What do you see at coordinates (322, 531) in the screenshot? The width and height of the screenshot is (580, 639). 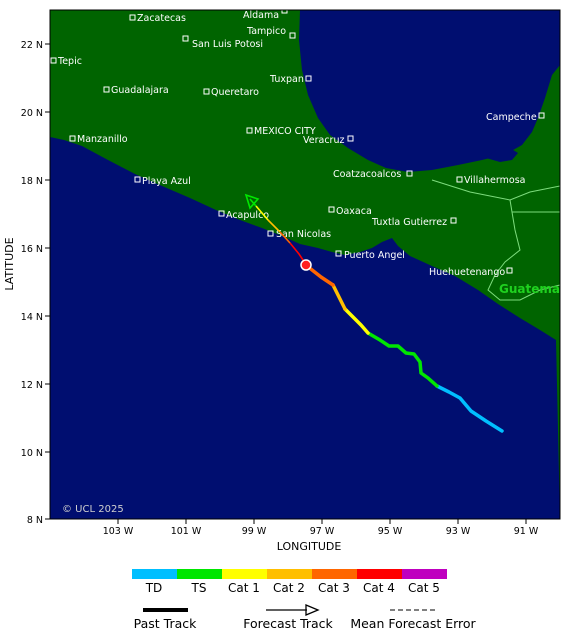 I see `lon-tick-97: 97 W` at bounding box center [322, 531].